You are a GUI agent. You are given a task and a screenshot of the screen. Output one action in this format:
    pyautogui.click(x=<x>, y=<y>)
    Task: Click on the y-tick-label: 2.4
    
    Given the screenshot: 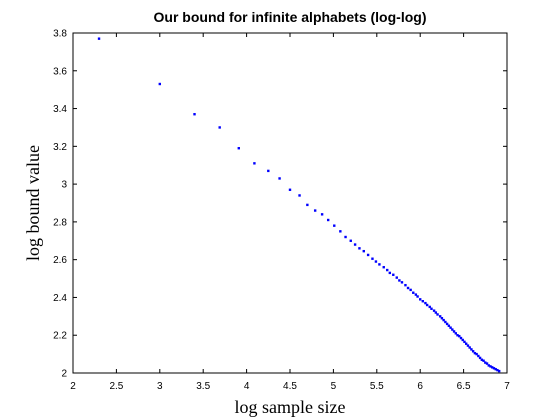 What is the action you would take?
    pyautogui.click(x=60, y=298)
    